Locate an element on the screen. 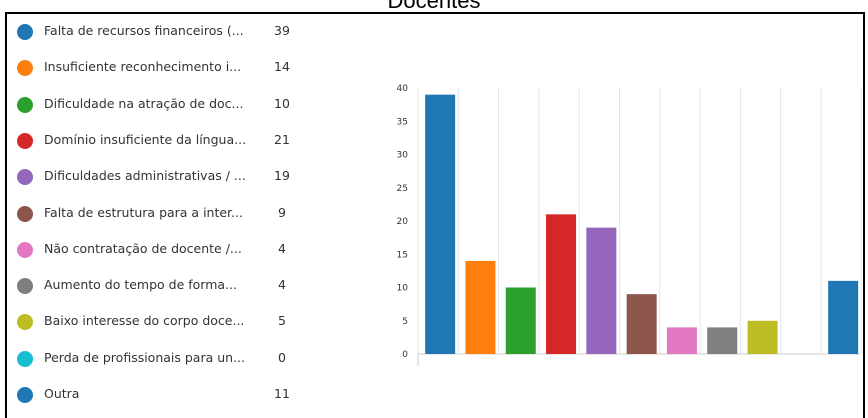 The image size is (868, 418). y-tick-label: 0 is located at coordinates (405, 355).